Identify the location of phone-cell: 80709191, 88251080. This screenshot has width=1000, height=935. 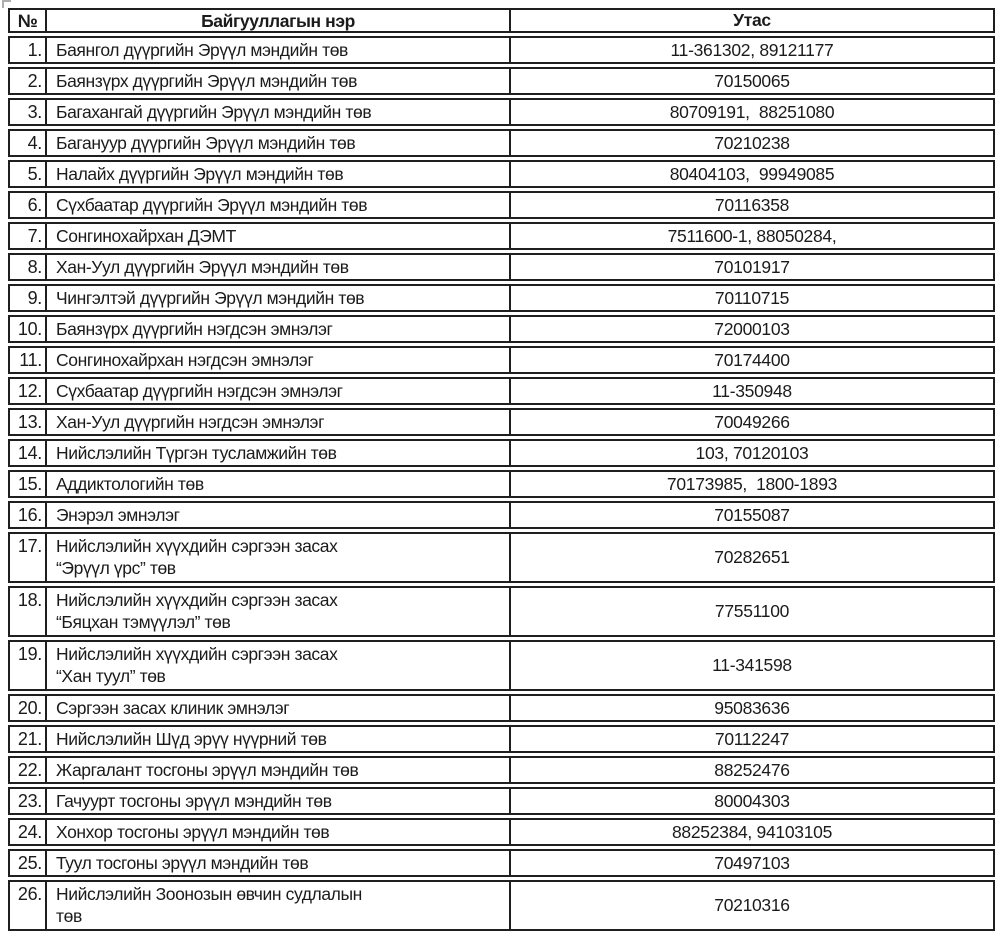
(752, 111).